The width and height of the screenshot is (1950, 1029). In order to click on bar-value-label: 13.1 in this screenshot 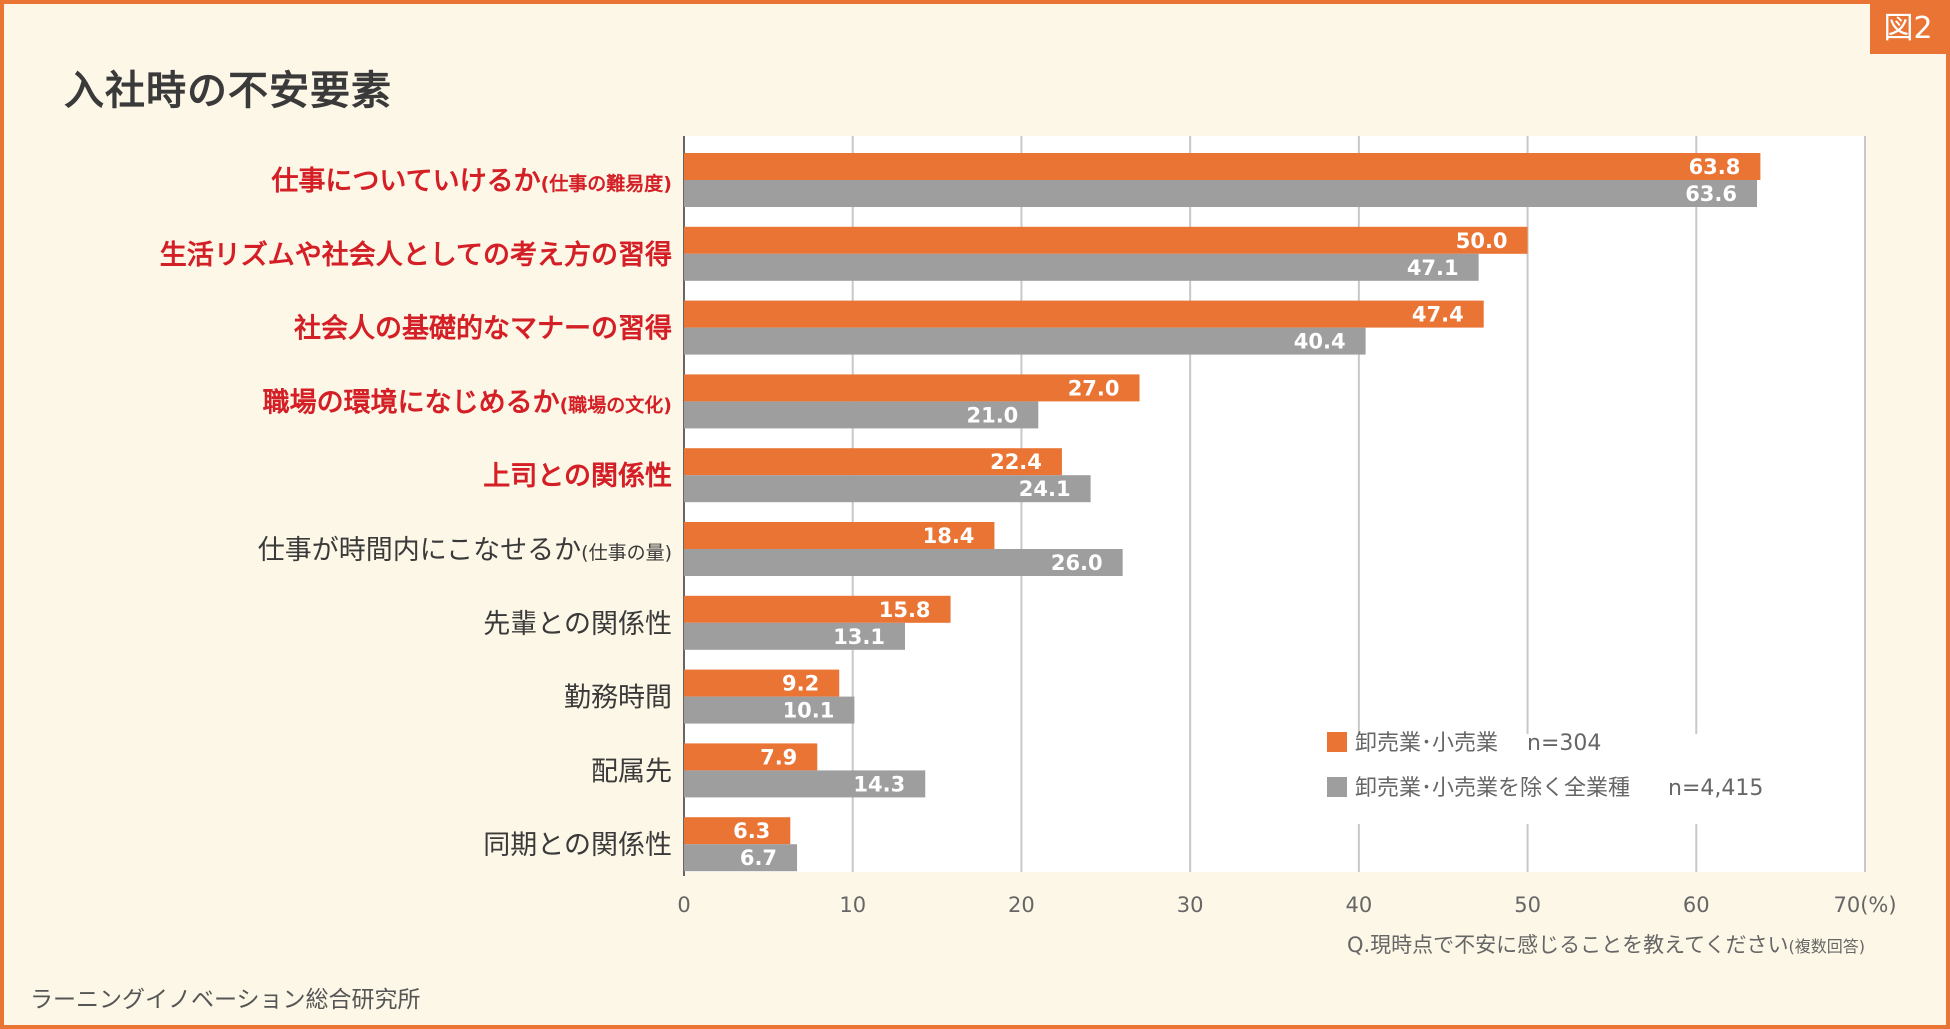, I will do `click(859, 637)`.